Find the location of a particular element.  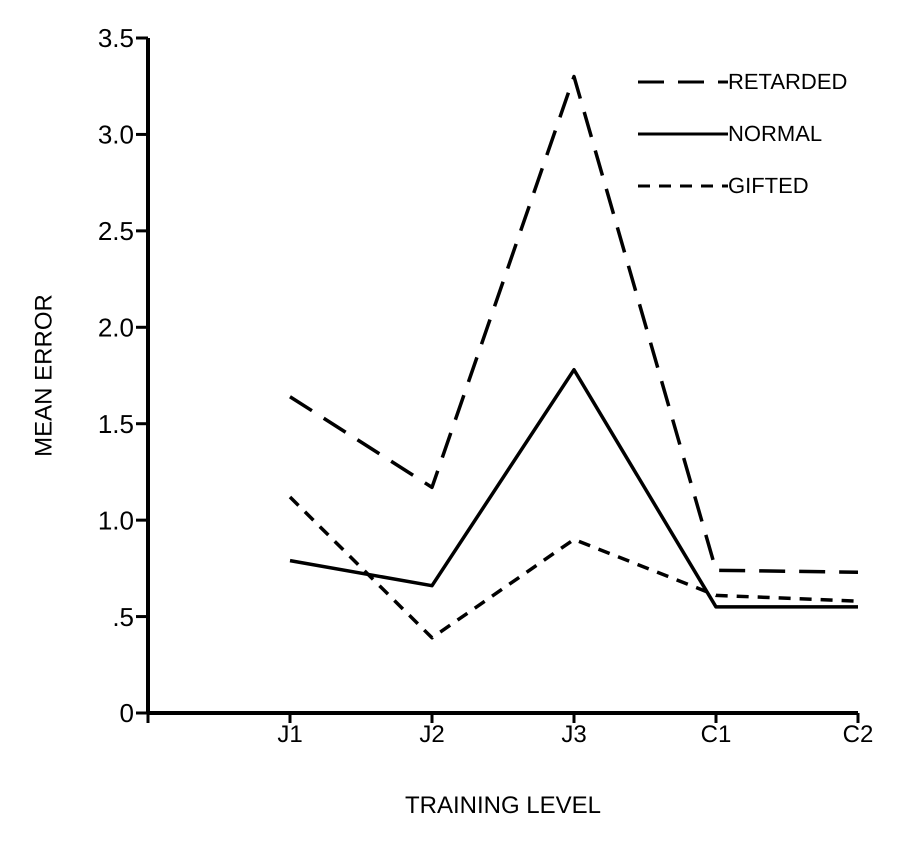

y-tick-label: 3.0 is located at coordinates (116, 135).